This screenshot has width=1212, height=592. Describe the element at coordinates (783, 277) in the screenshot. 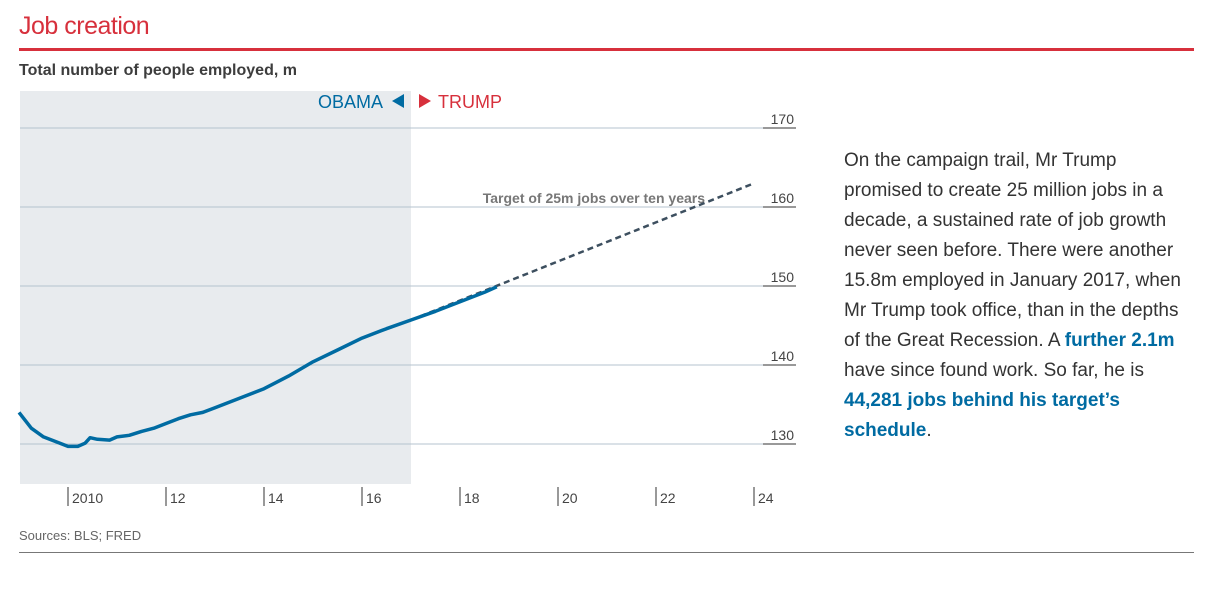

I see `y-tick-label: 150` at that location.